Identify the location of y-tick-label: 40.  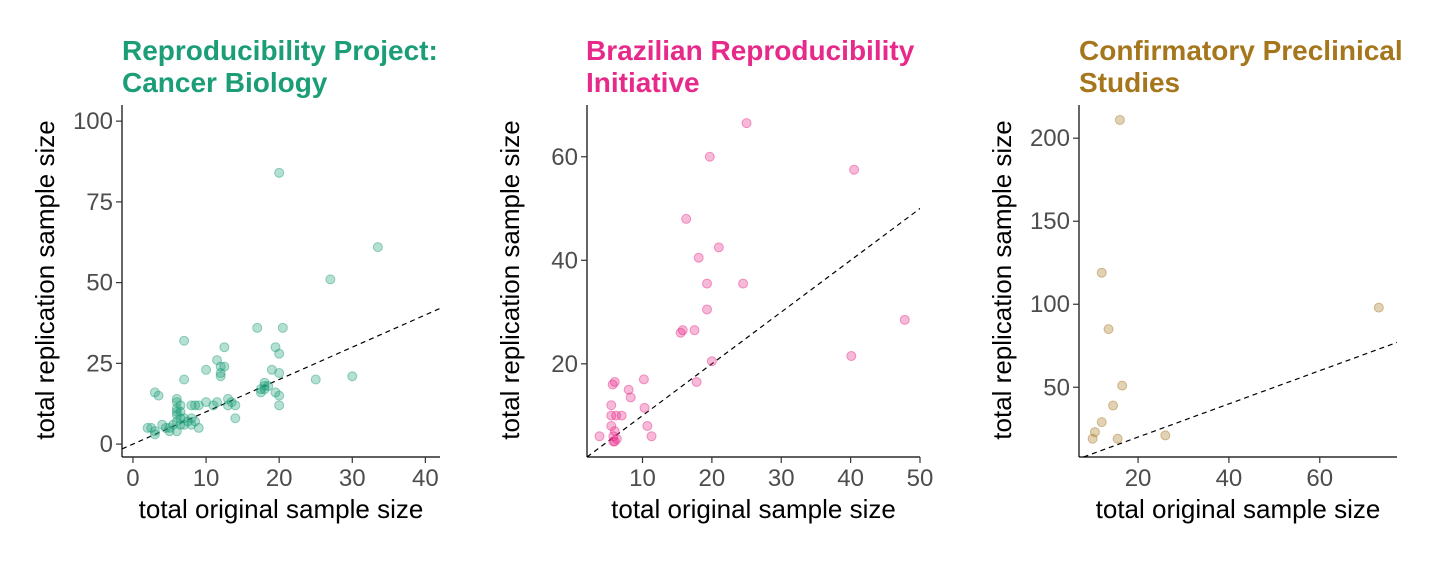
(564, 260).